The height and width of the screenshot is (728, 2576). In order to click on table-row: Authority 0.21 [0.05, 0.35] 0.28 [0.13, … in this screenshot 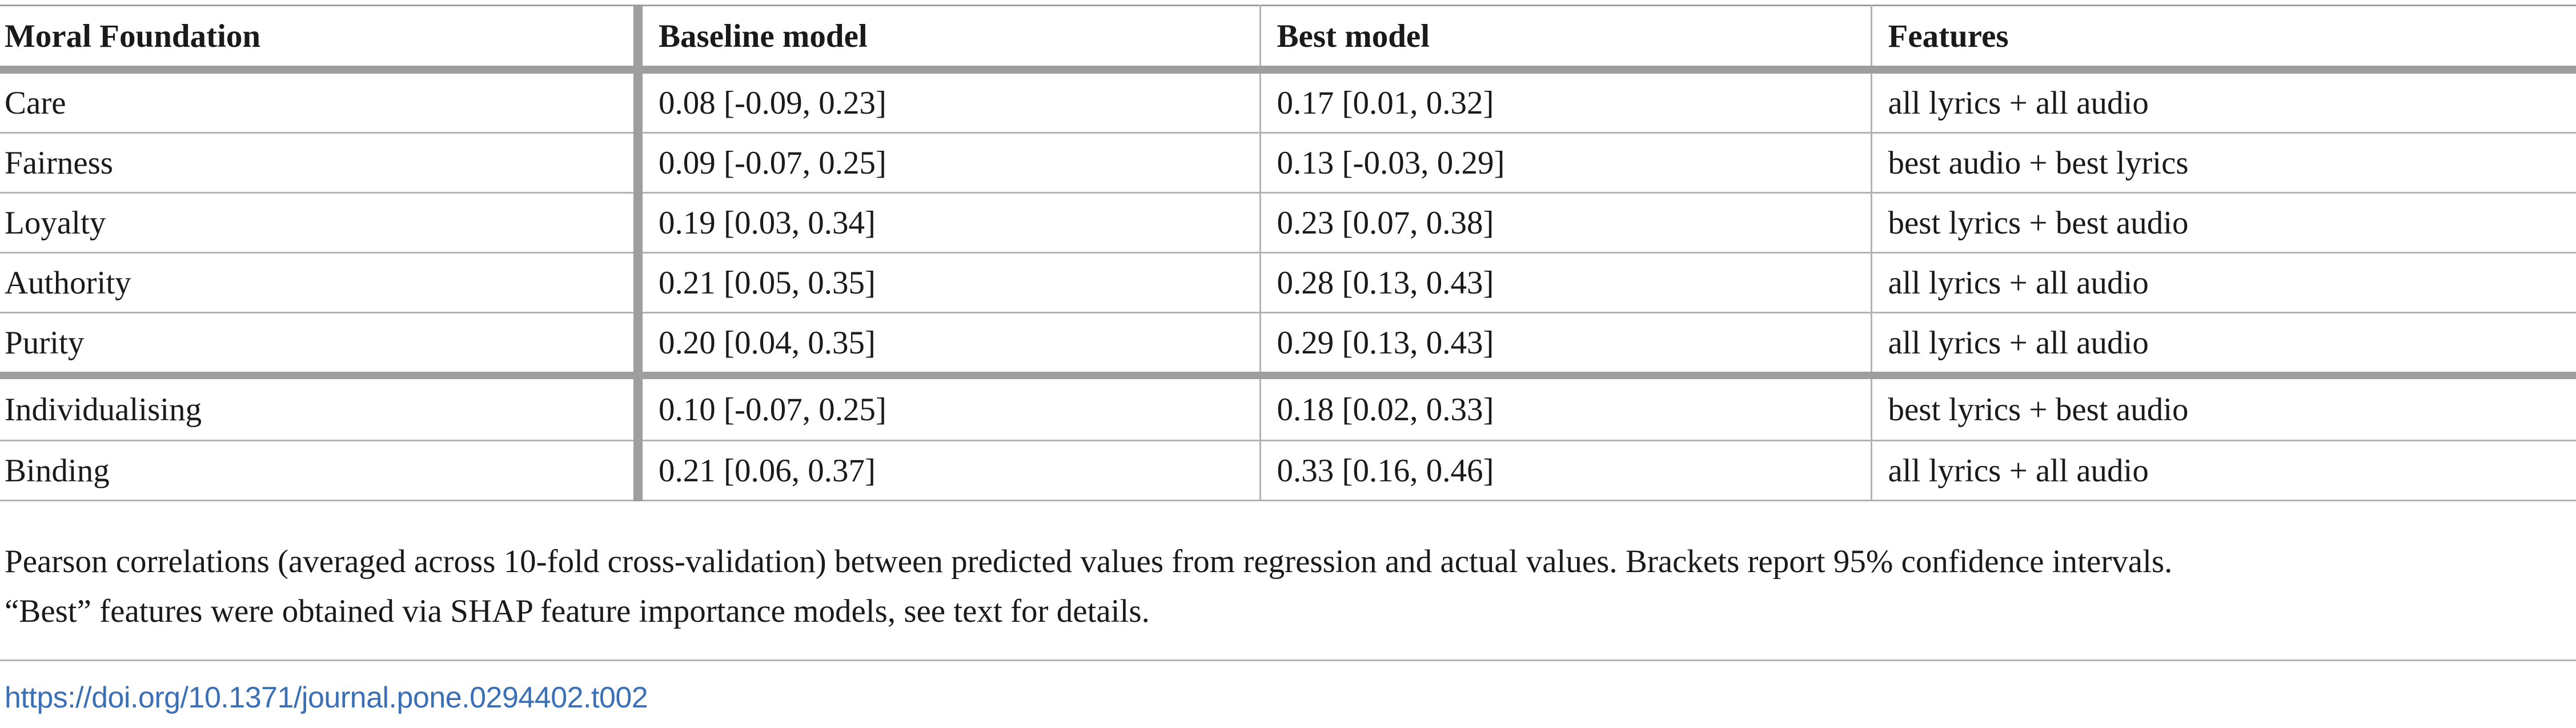, I will do `click(1288, 282)`.